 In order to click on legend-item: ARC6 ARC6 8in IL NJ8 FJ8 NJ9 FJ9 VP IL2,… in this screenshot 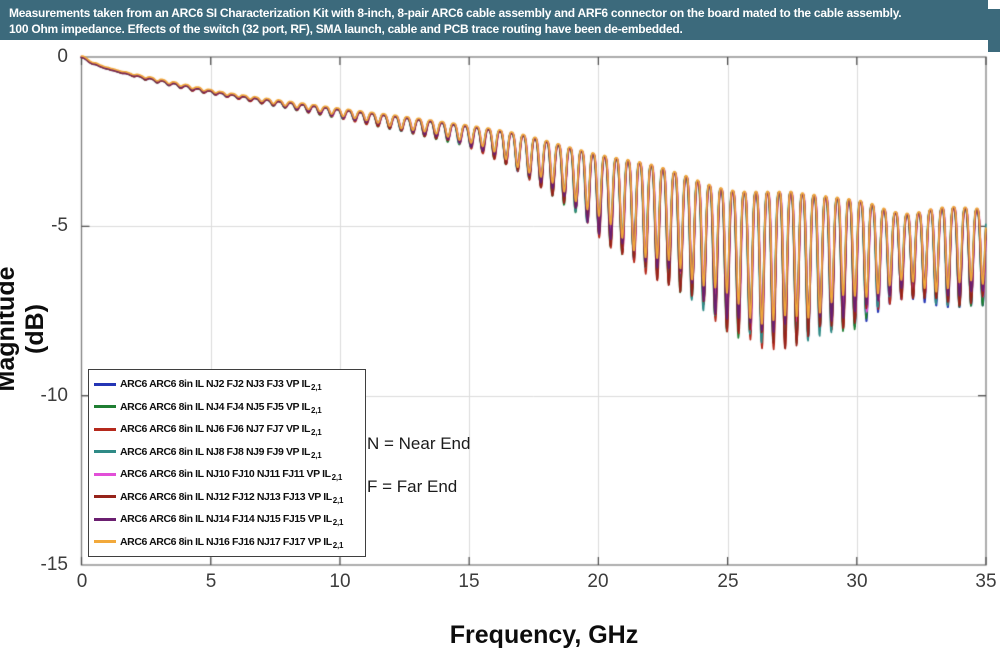, I will do `click(229, 451)`.